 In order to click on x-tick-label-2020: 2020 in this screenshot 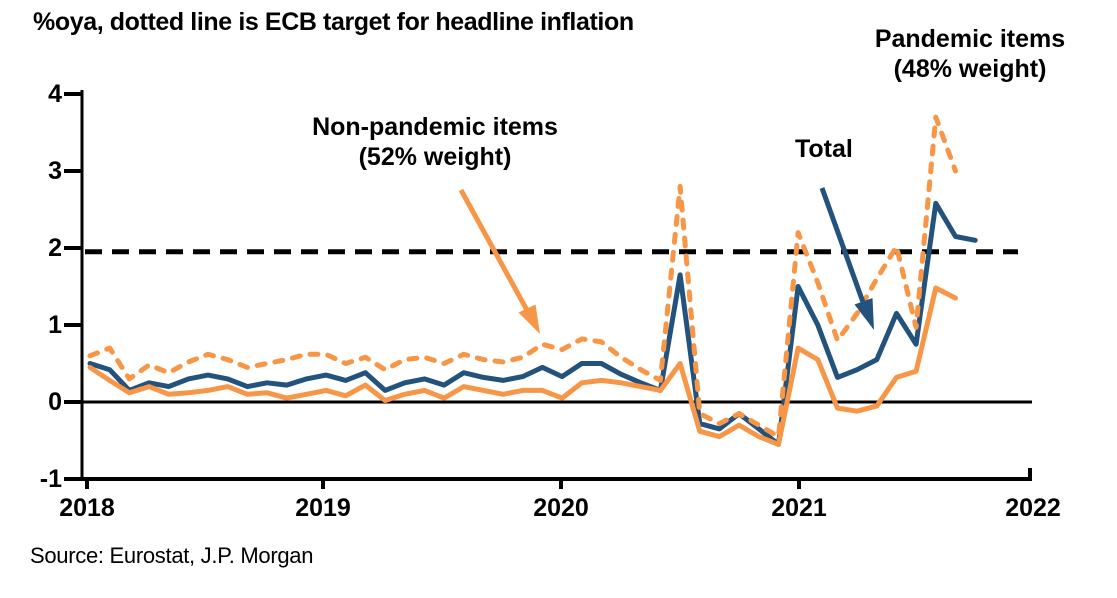, I will do `click(561, 508)`.